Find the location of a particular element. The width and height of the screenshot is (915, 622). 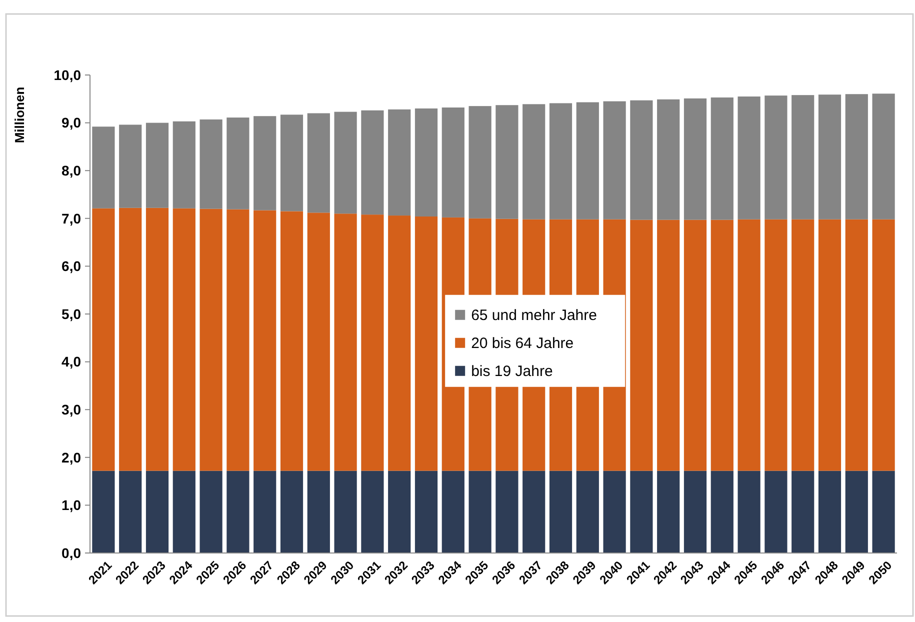

y-axis-title: Millionen is located at coordinates (19, 115).